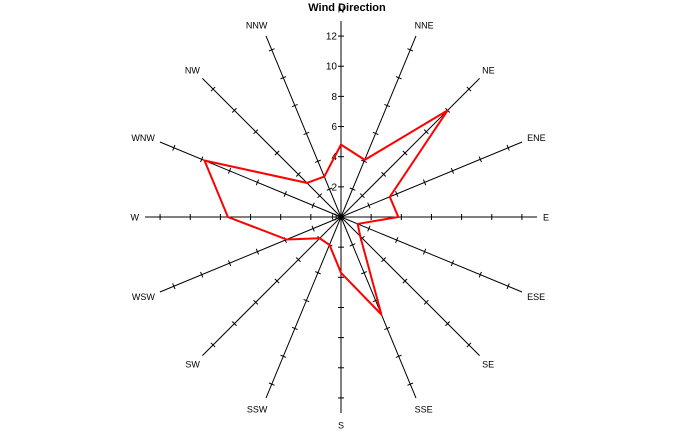  Describe the element at coordinates (334, 127) in the screenshot. I see `radial-tick-label-6: 6` at that location.